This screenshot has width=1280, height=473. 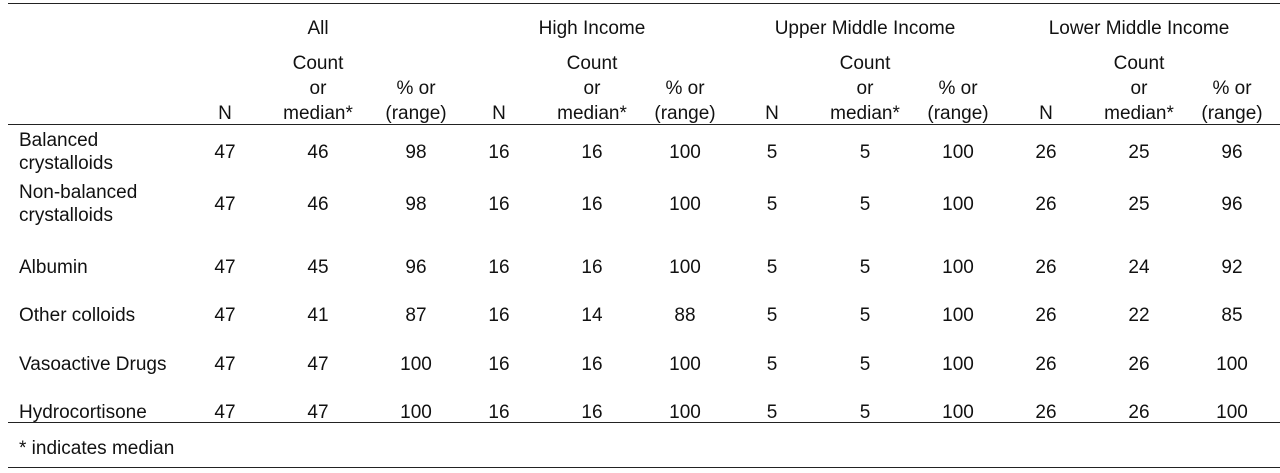 What do you see at coordinates (644, 3) in the screenshot?
I see `top-rule` at bounding box center [644, 3].